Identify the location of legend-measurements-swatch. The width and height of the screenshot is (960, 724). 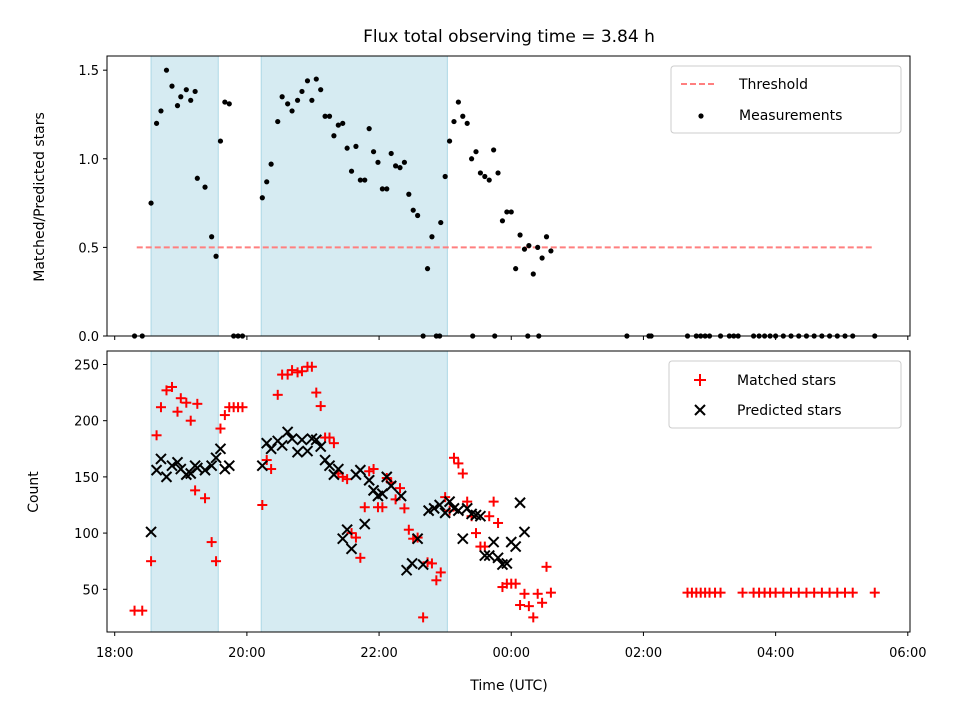
(701, 116).